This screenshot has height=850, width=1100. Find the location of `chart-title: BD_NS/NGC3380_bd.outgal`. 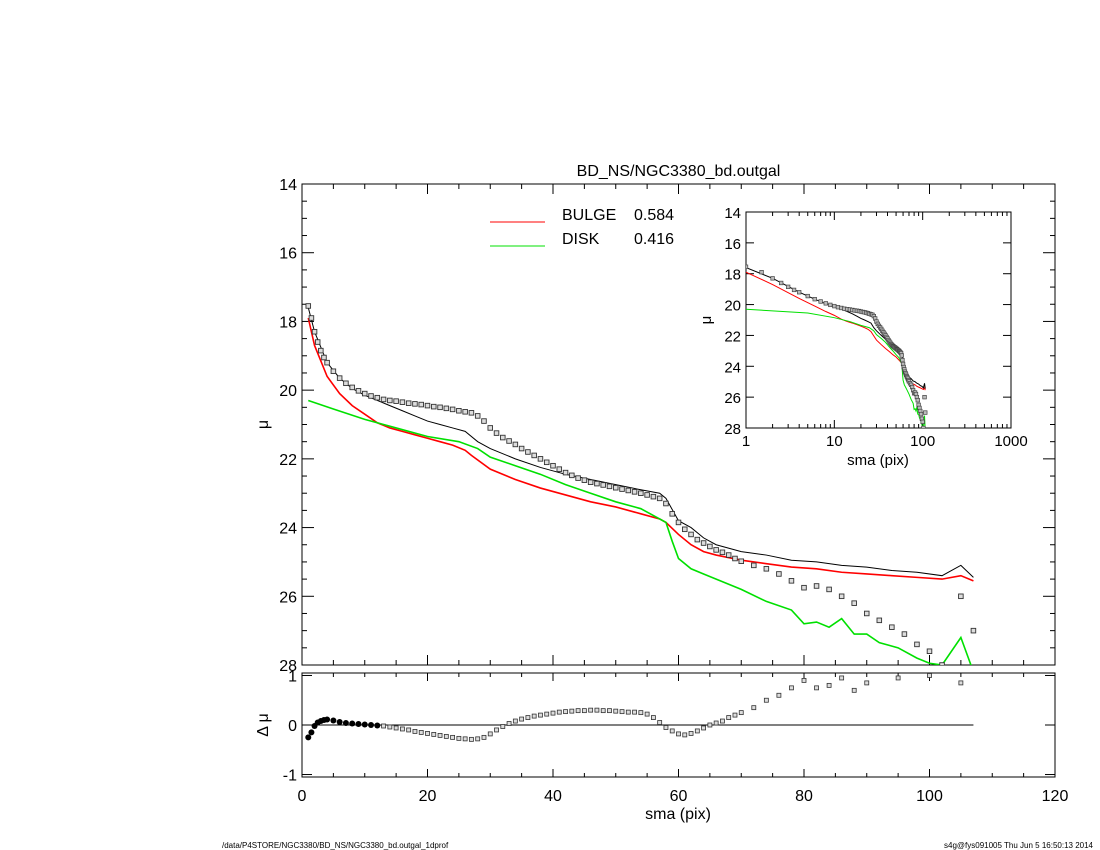

chart-title: BD_NS/NGC3380_bd.outgal is located at coordinates (679, 171).